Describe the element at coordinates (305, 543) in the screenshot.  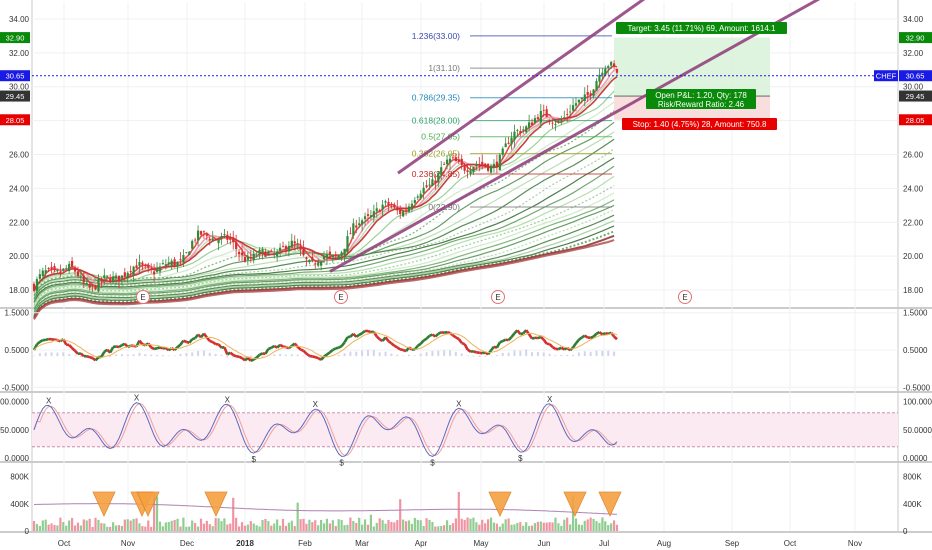
I see `x-axis-label: Feb` at that location.